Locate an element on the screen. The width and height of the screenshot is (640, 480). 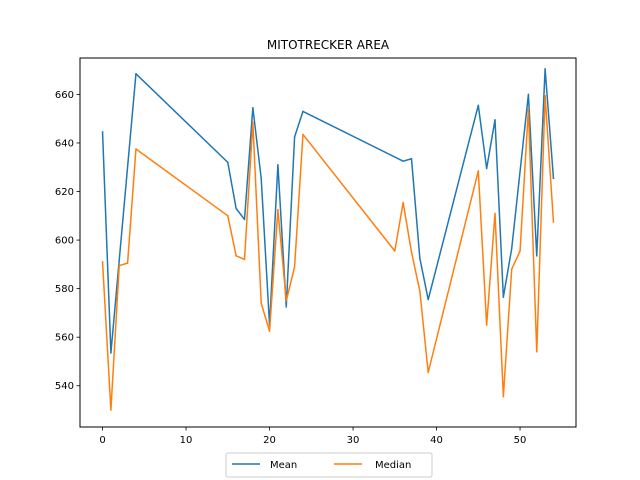
y-tick-label: 600 is located at coordinates (64, 241).